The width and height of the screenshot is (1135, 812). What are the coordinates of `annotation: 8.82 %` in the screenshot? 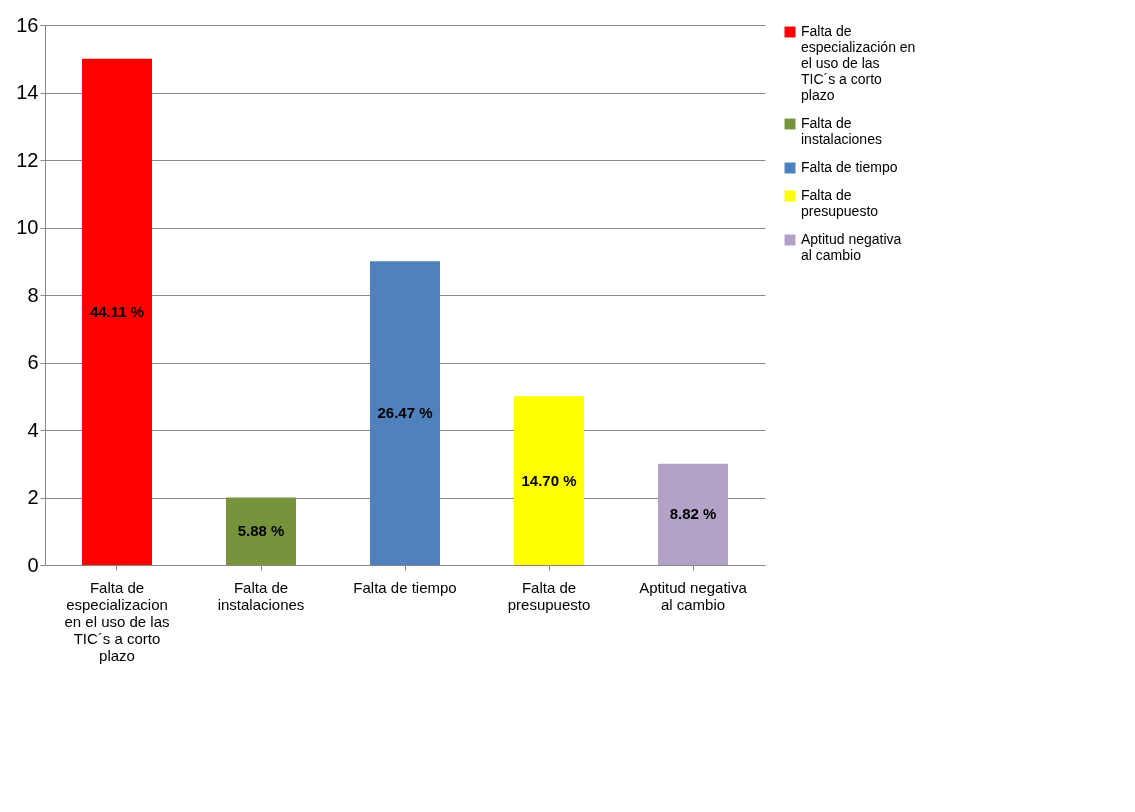 It's located at (693, 514).